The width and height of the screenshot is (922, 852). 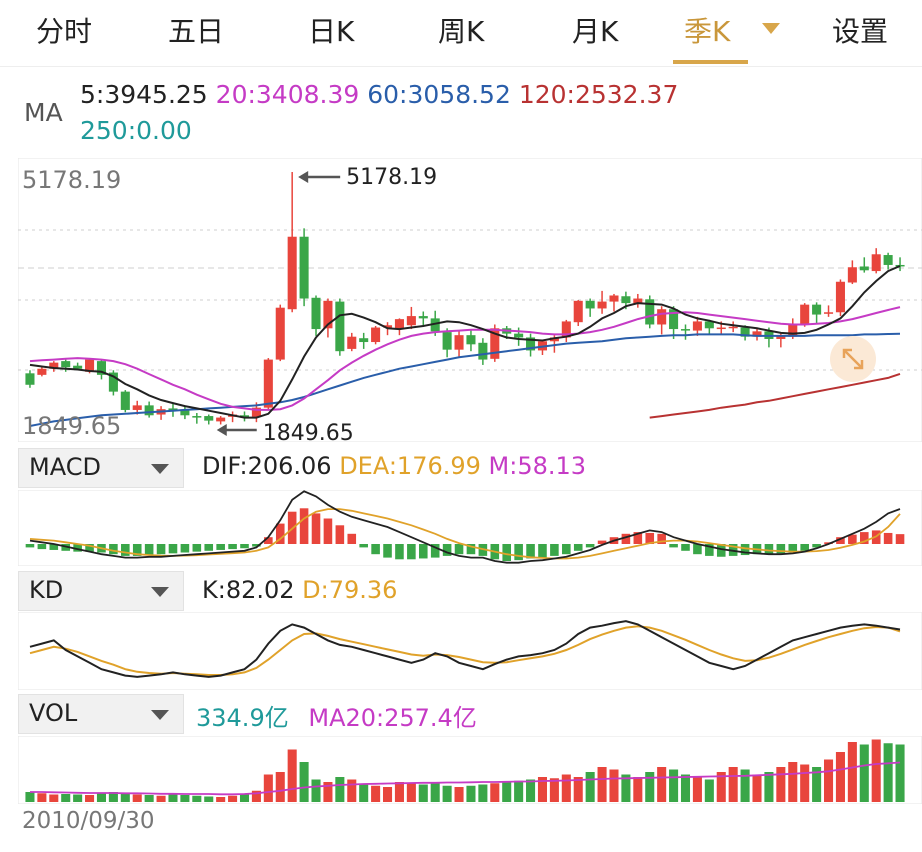 I want to click on macd-m: M:58.13, so click(x=537, y=466).